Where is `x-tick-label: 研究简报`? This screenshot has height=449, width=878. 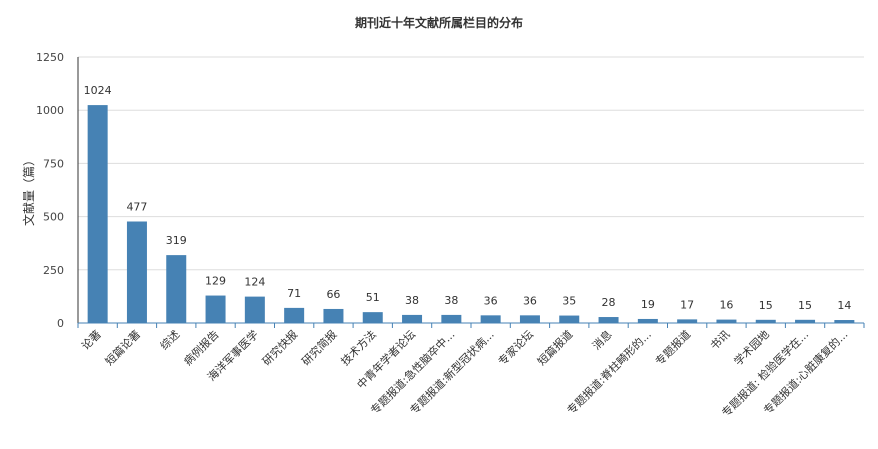 x-tick-label: 研究简报 is located at coordinates (319, 347).